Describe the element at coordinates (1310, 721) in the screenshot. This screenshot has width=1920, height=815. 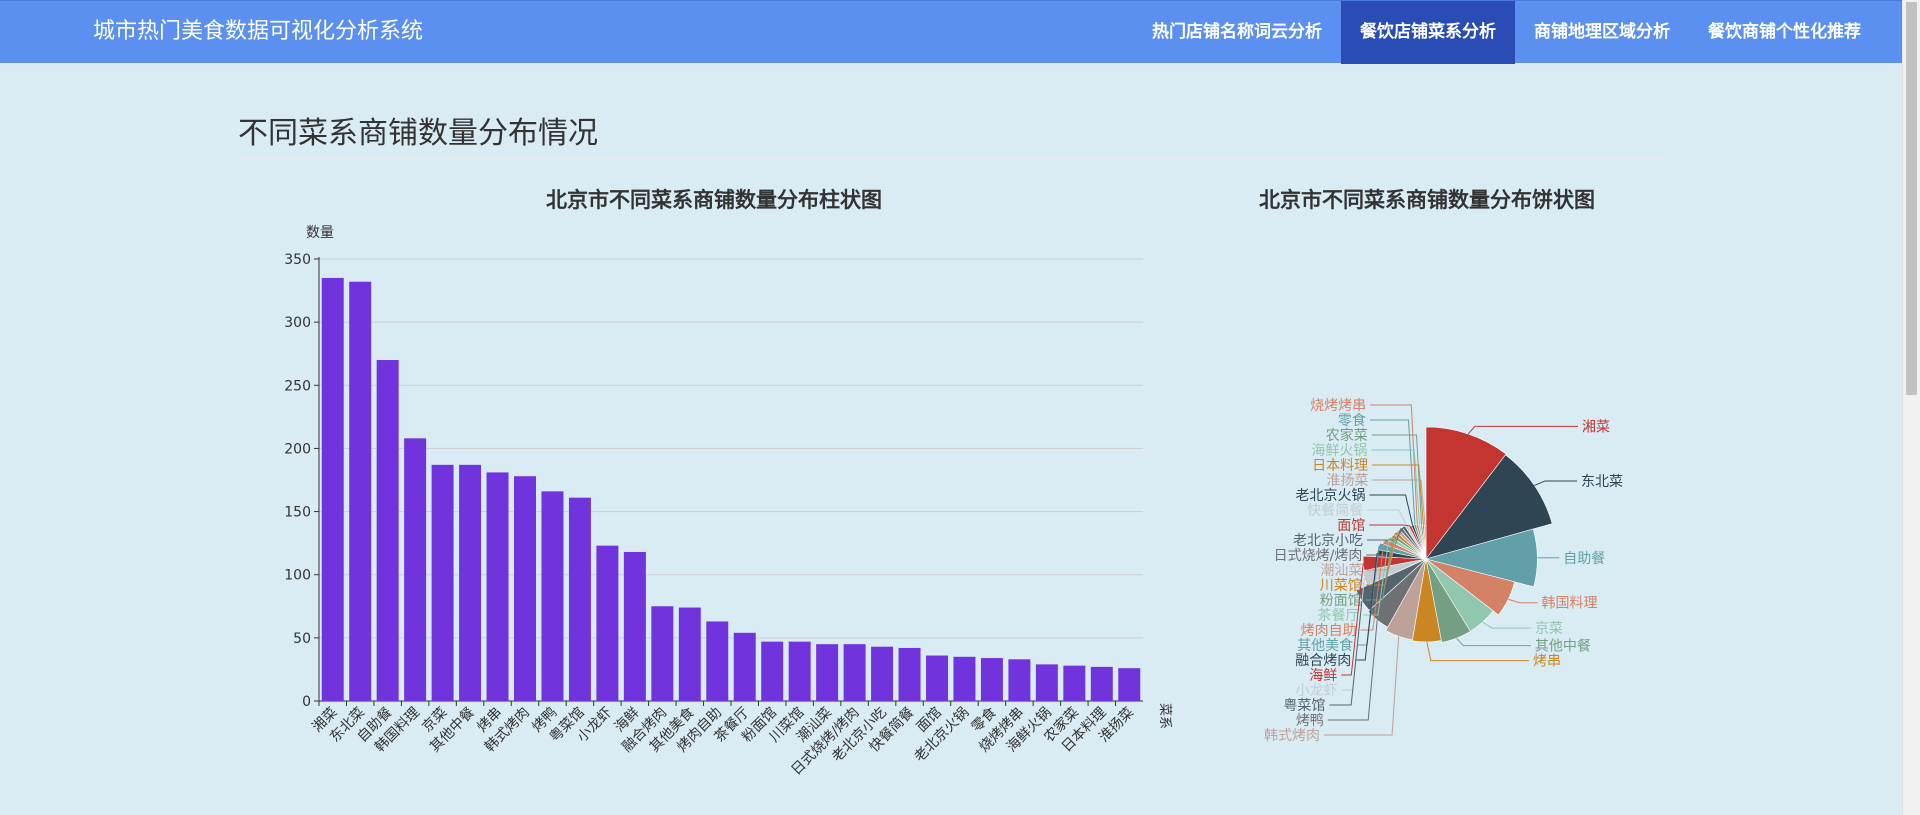
I see `pie-label: 烤鸭` at that location.